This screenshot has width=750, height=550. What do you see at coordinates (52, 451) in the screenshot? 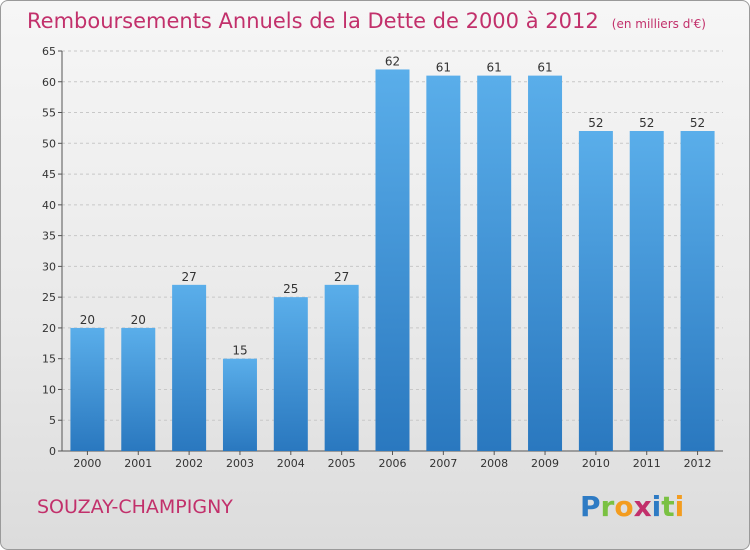
I see `y-tick-label: 0` at bounding box center [52, 451].